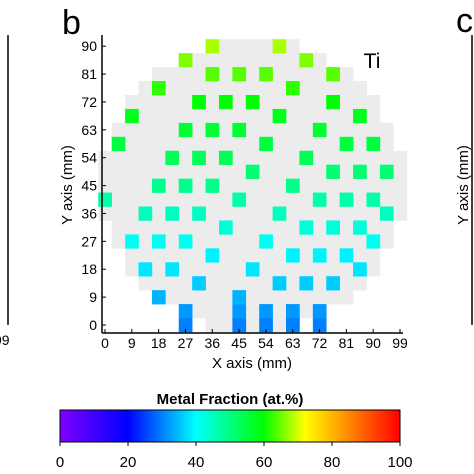 This screenshot has height=474, width=474. Describe the element at coordinates (89, 102) in the screenshot. I see `y-tick-label: 72` at that location.